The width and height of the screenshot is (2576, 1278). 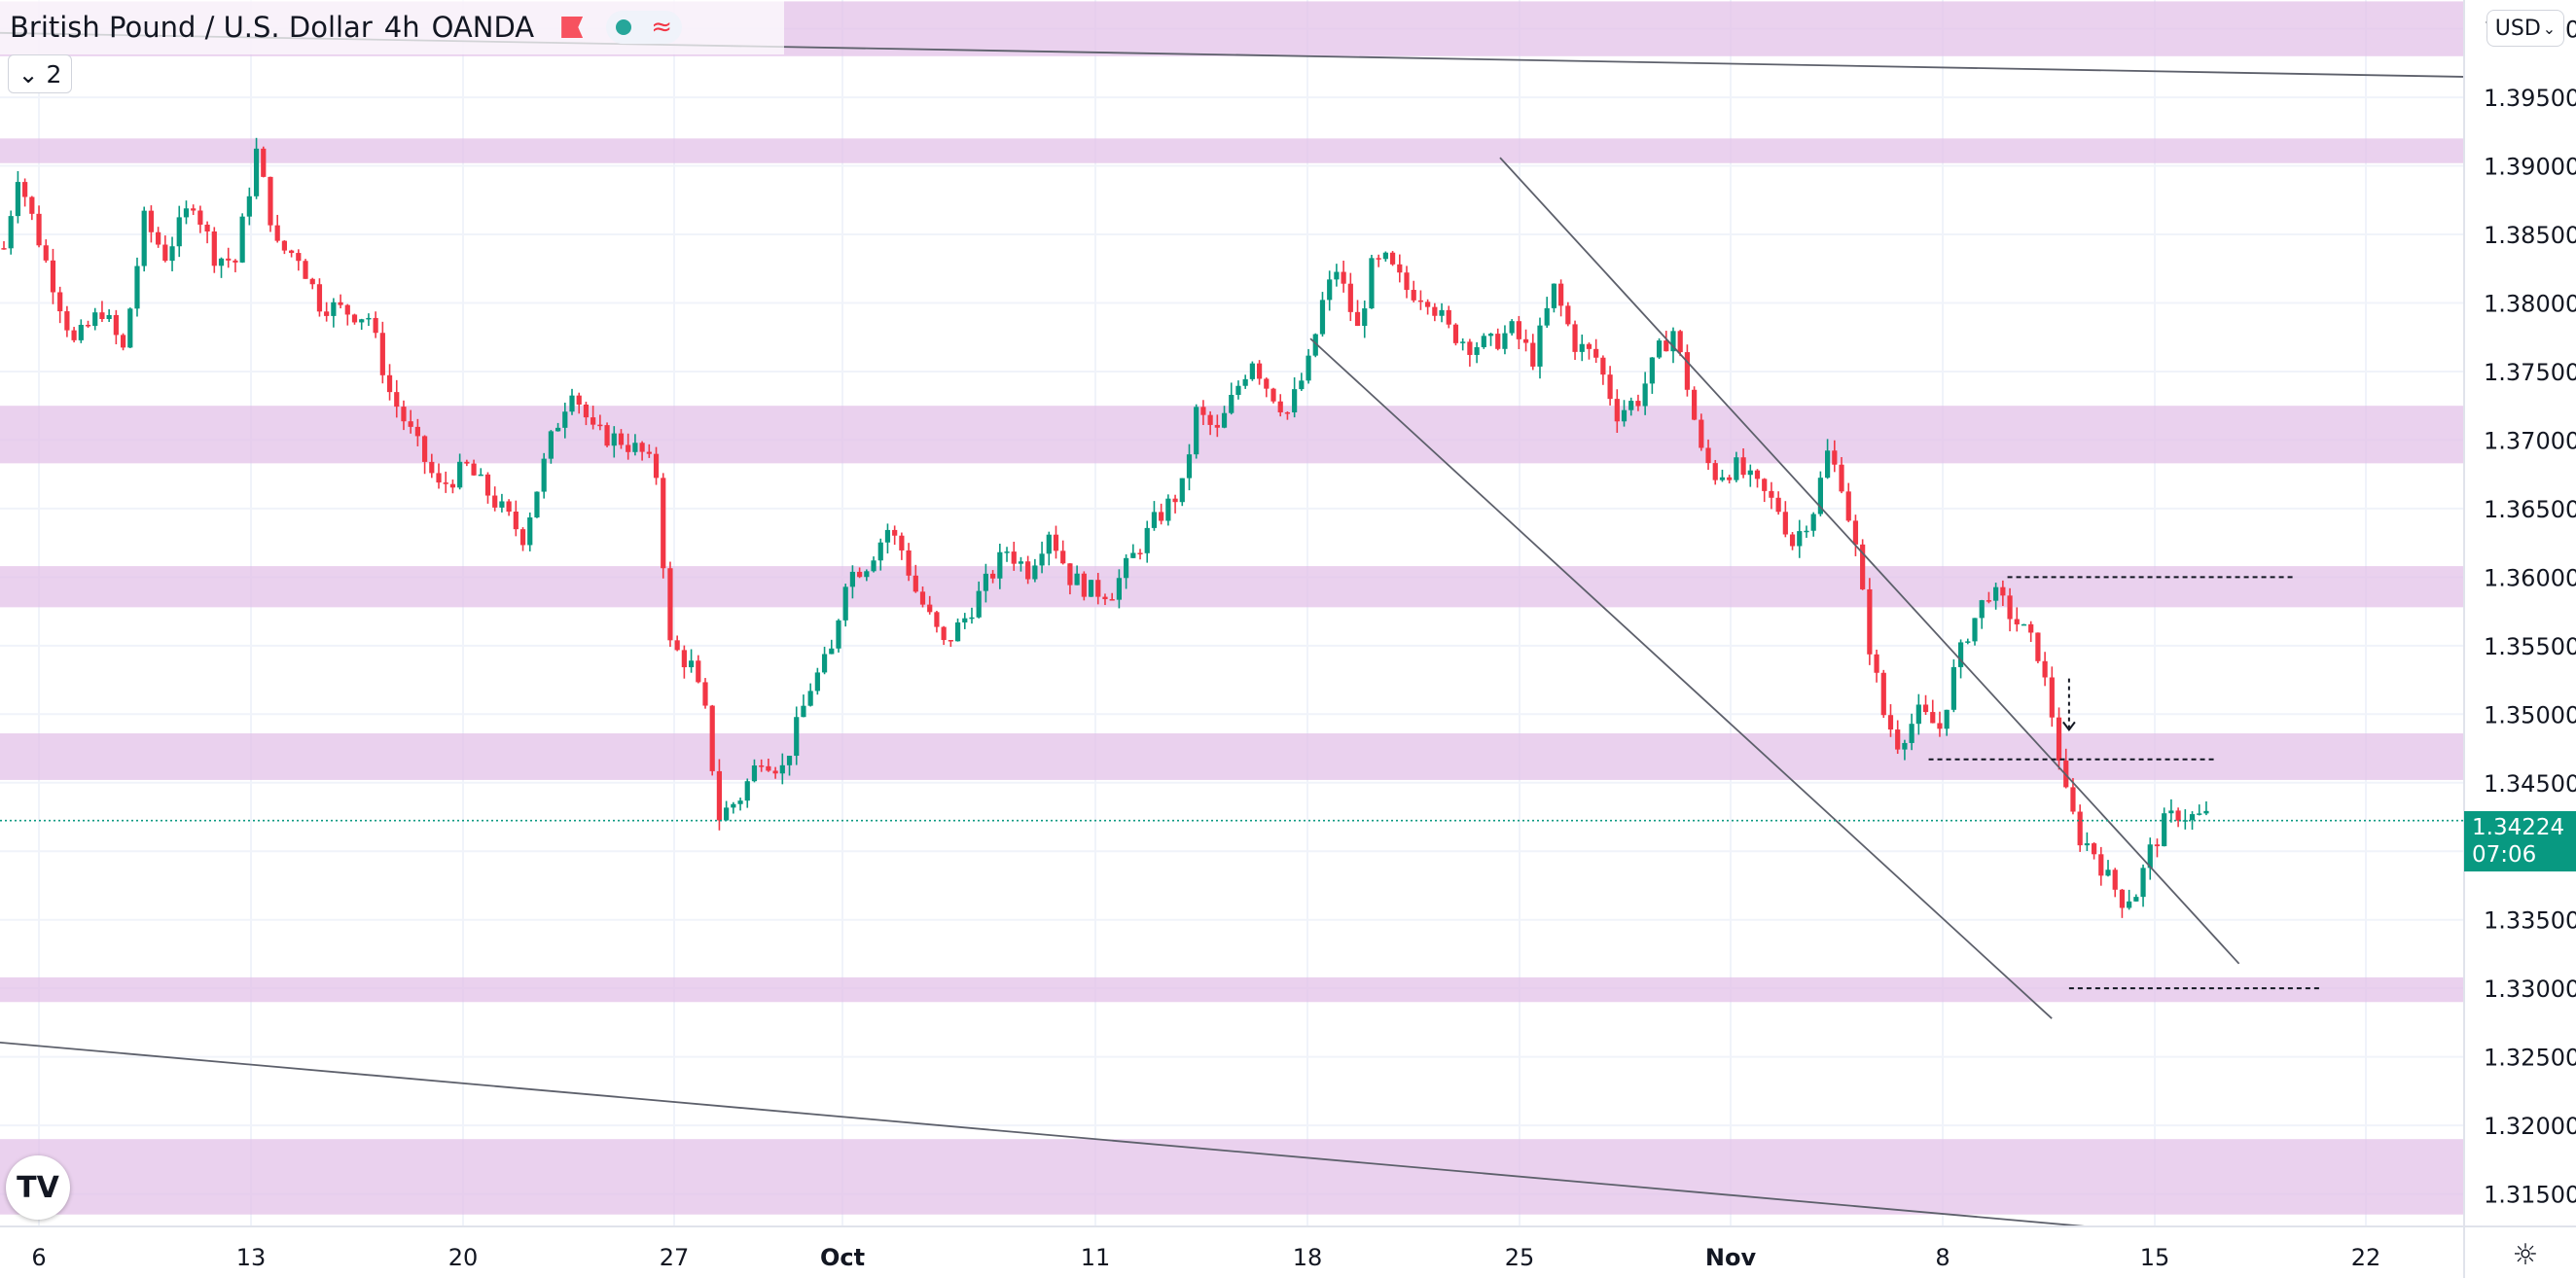 What do you see at coordinates (40, 73) in the screenshot?
I see `indicators-toggle-button: ⌄ 2` at bounding box center [40, 73].